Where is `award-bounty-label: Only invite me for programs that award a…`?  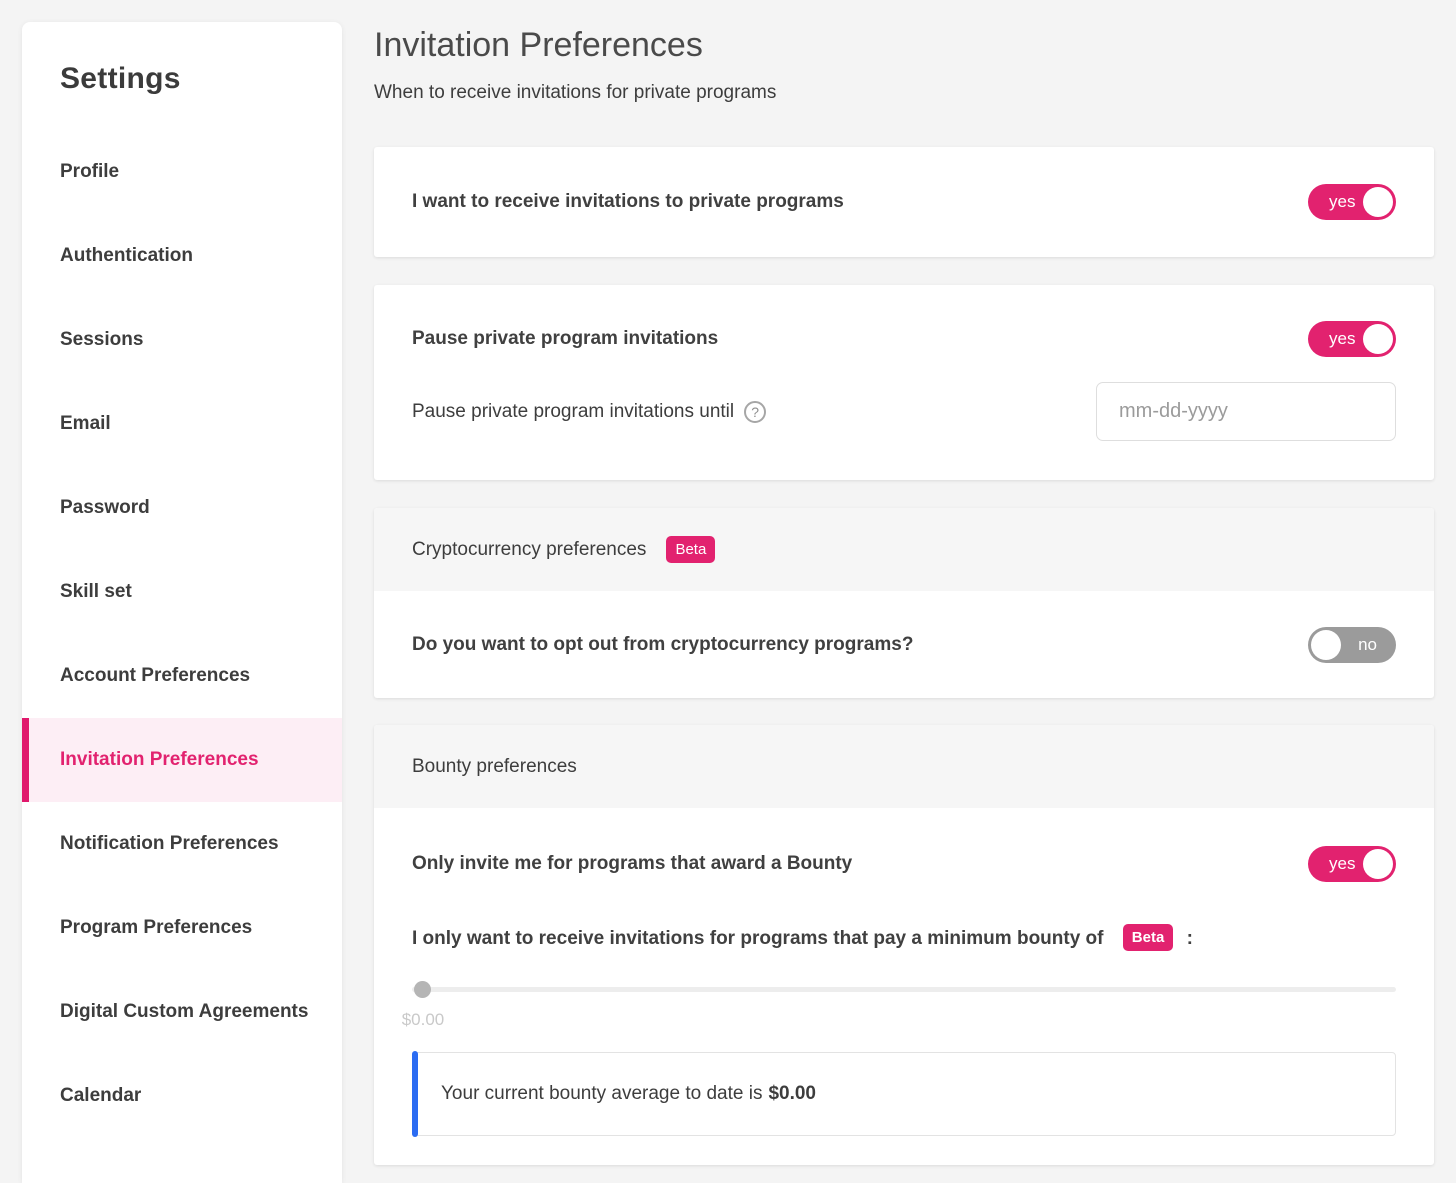
award-bounty-label: Only invite me for programs that award a… is located at coordinates (632, 863).